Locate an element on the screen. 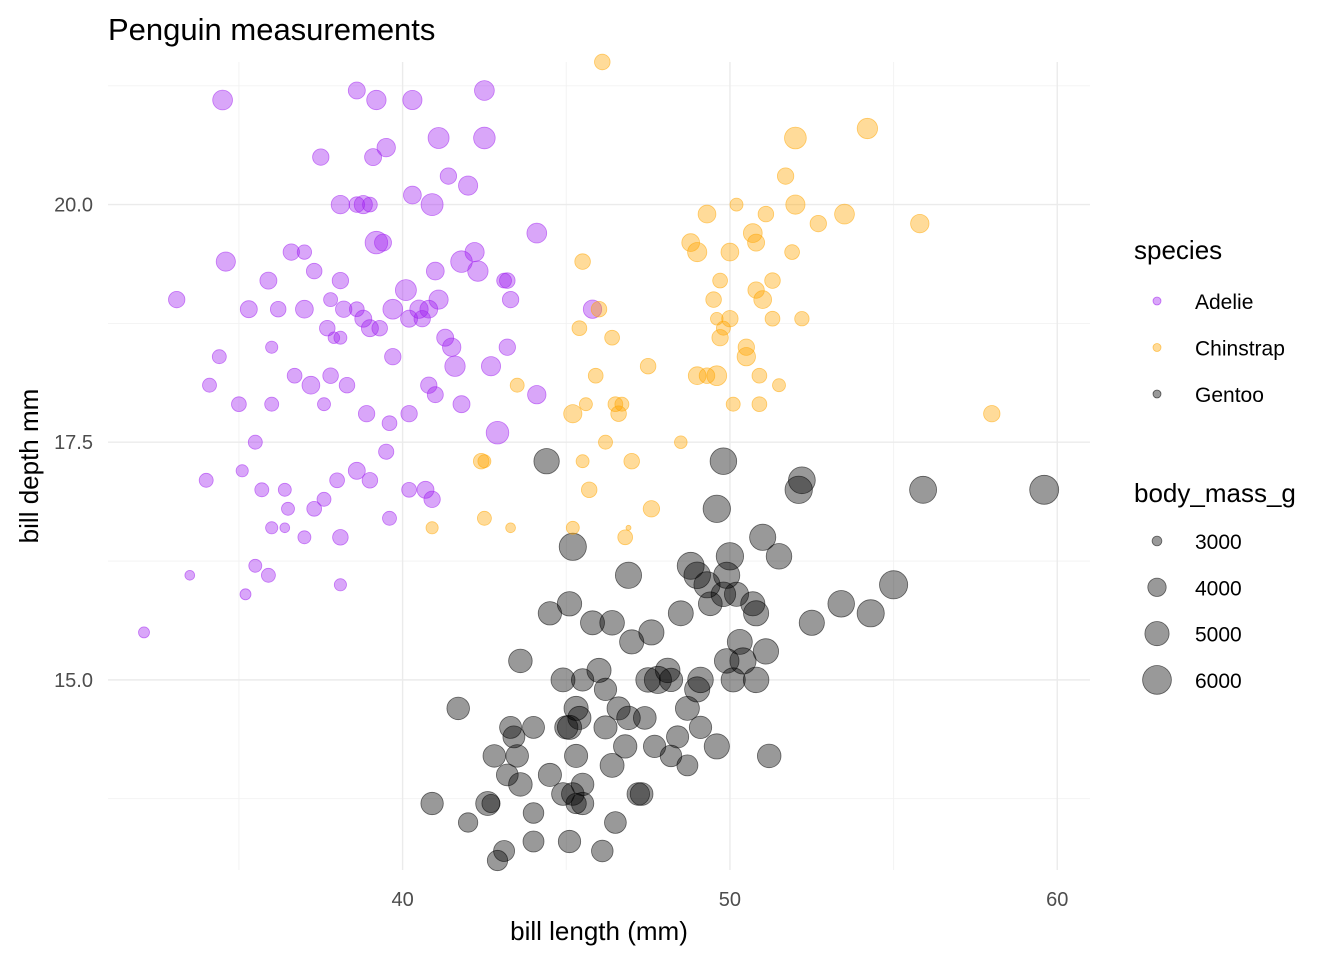 This screenshot has width=1344, height=965. legend-label-chinstrap: Chinstrap is located at coordinates (1240, 349).